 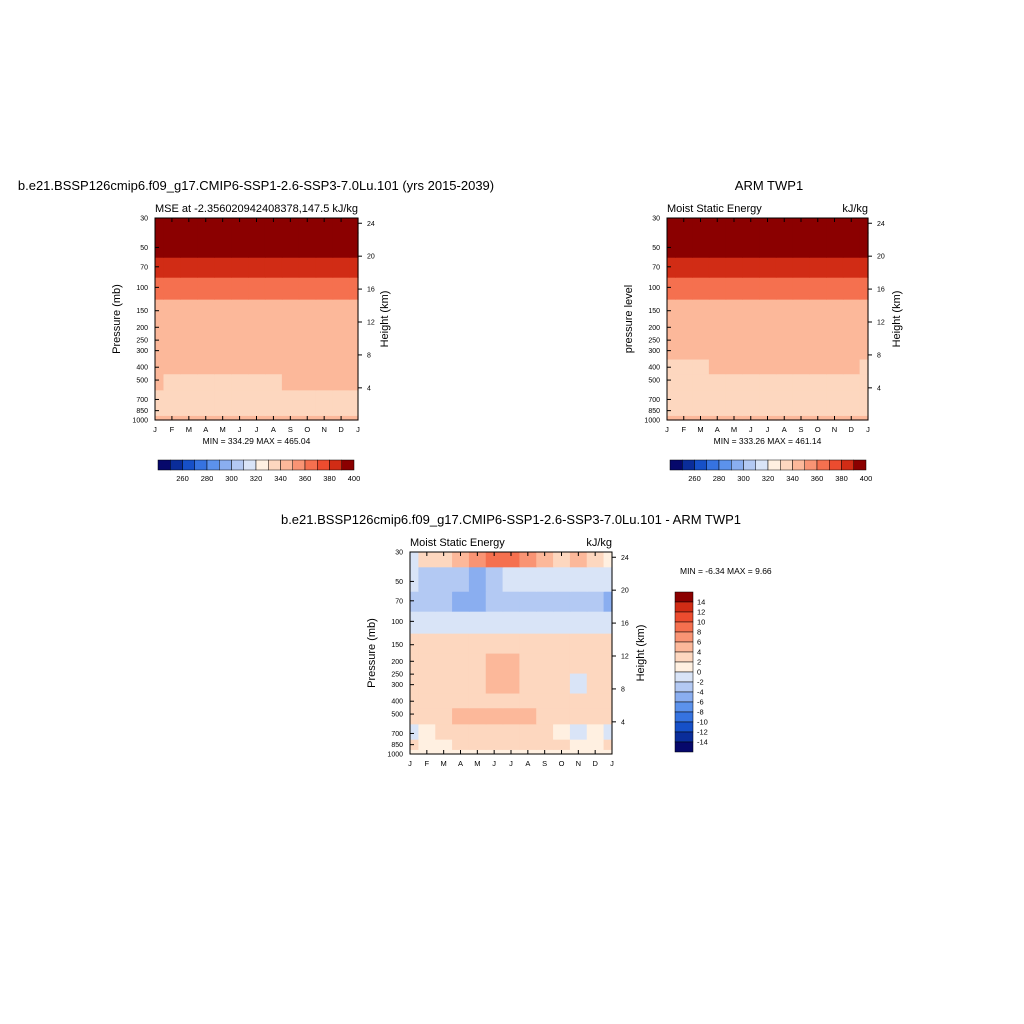 I want to click on y-tick-label: 400, so click(x=654, y=368).